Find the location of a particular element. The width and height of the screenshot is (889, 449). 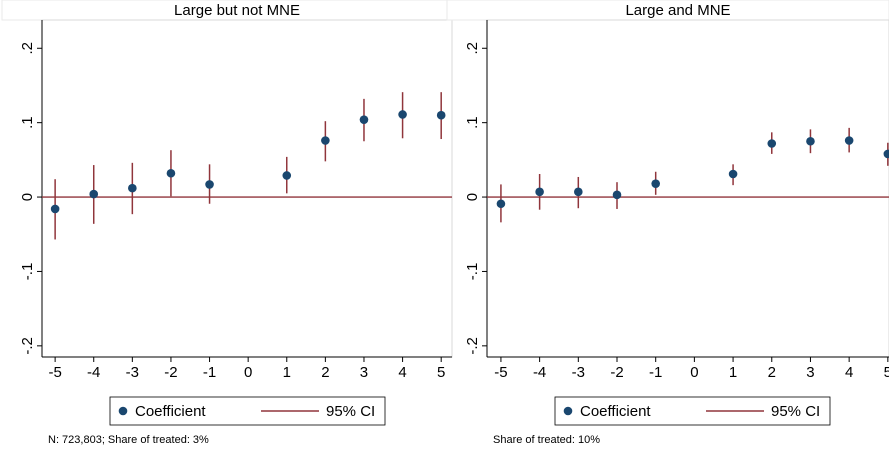

note: N: 723,803; Share of treated: 3% is located at coordinates (128, 440).